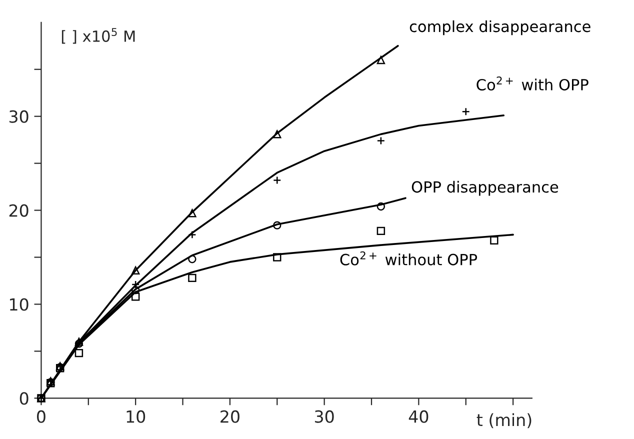 The image size is (634, 439). I want to click on y-tick-label: 10, so click(19, 304).